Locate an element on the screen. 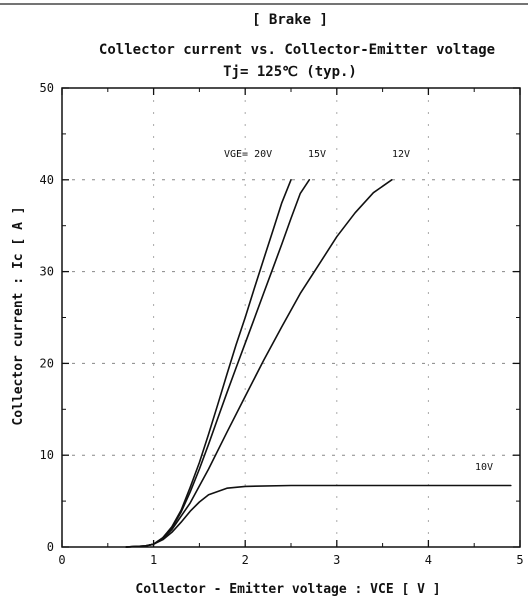 This screenshot has height=599, width=528. x-axis-label: Collector - Emitter voltage : VCE [ V ] is located at coordinates (287, 589).